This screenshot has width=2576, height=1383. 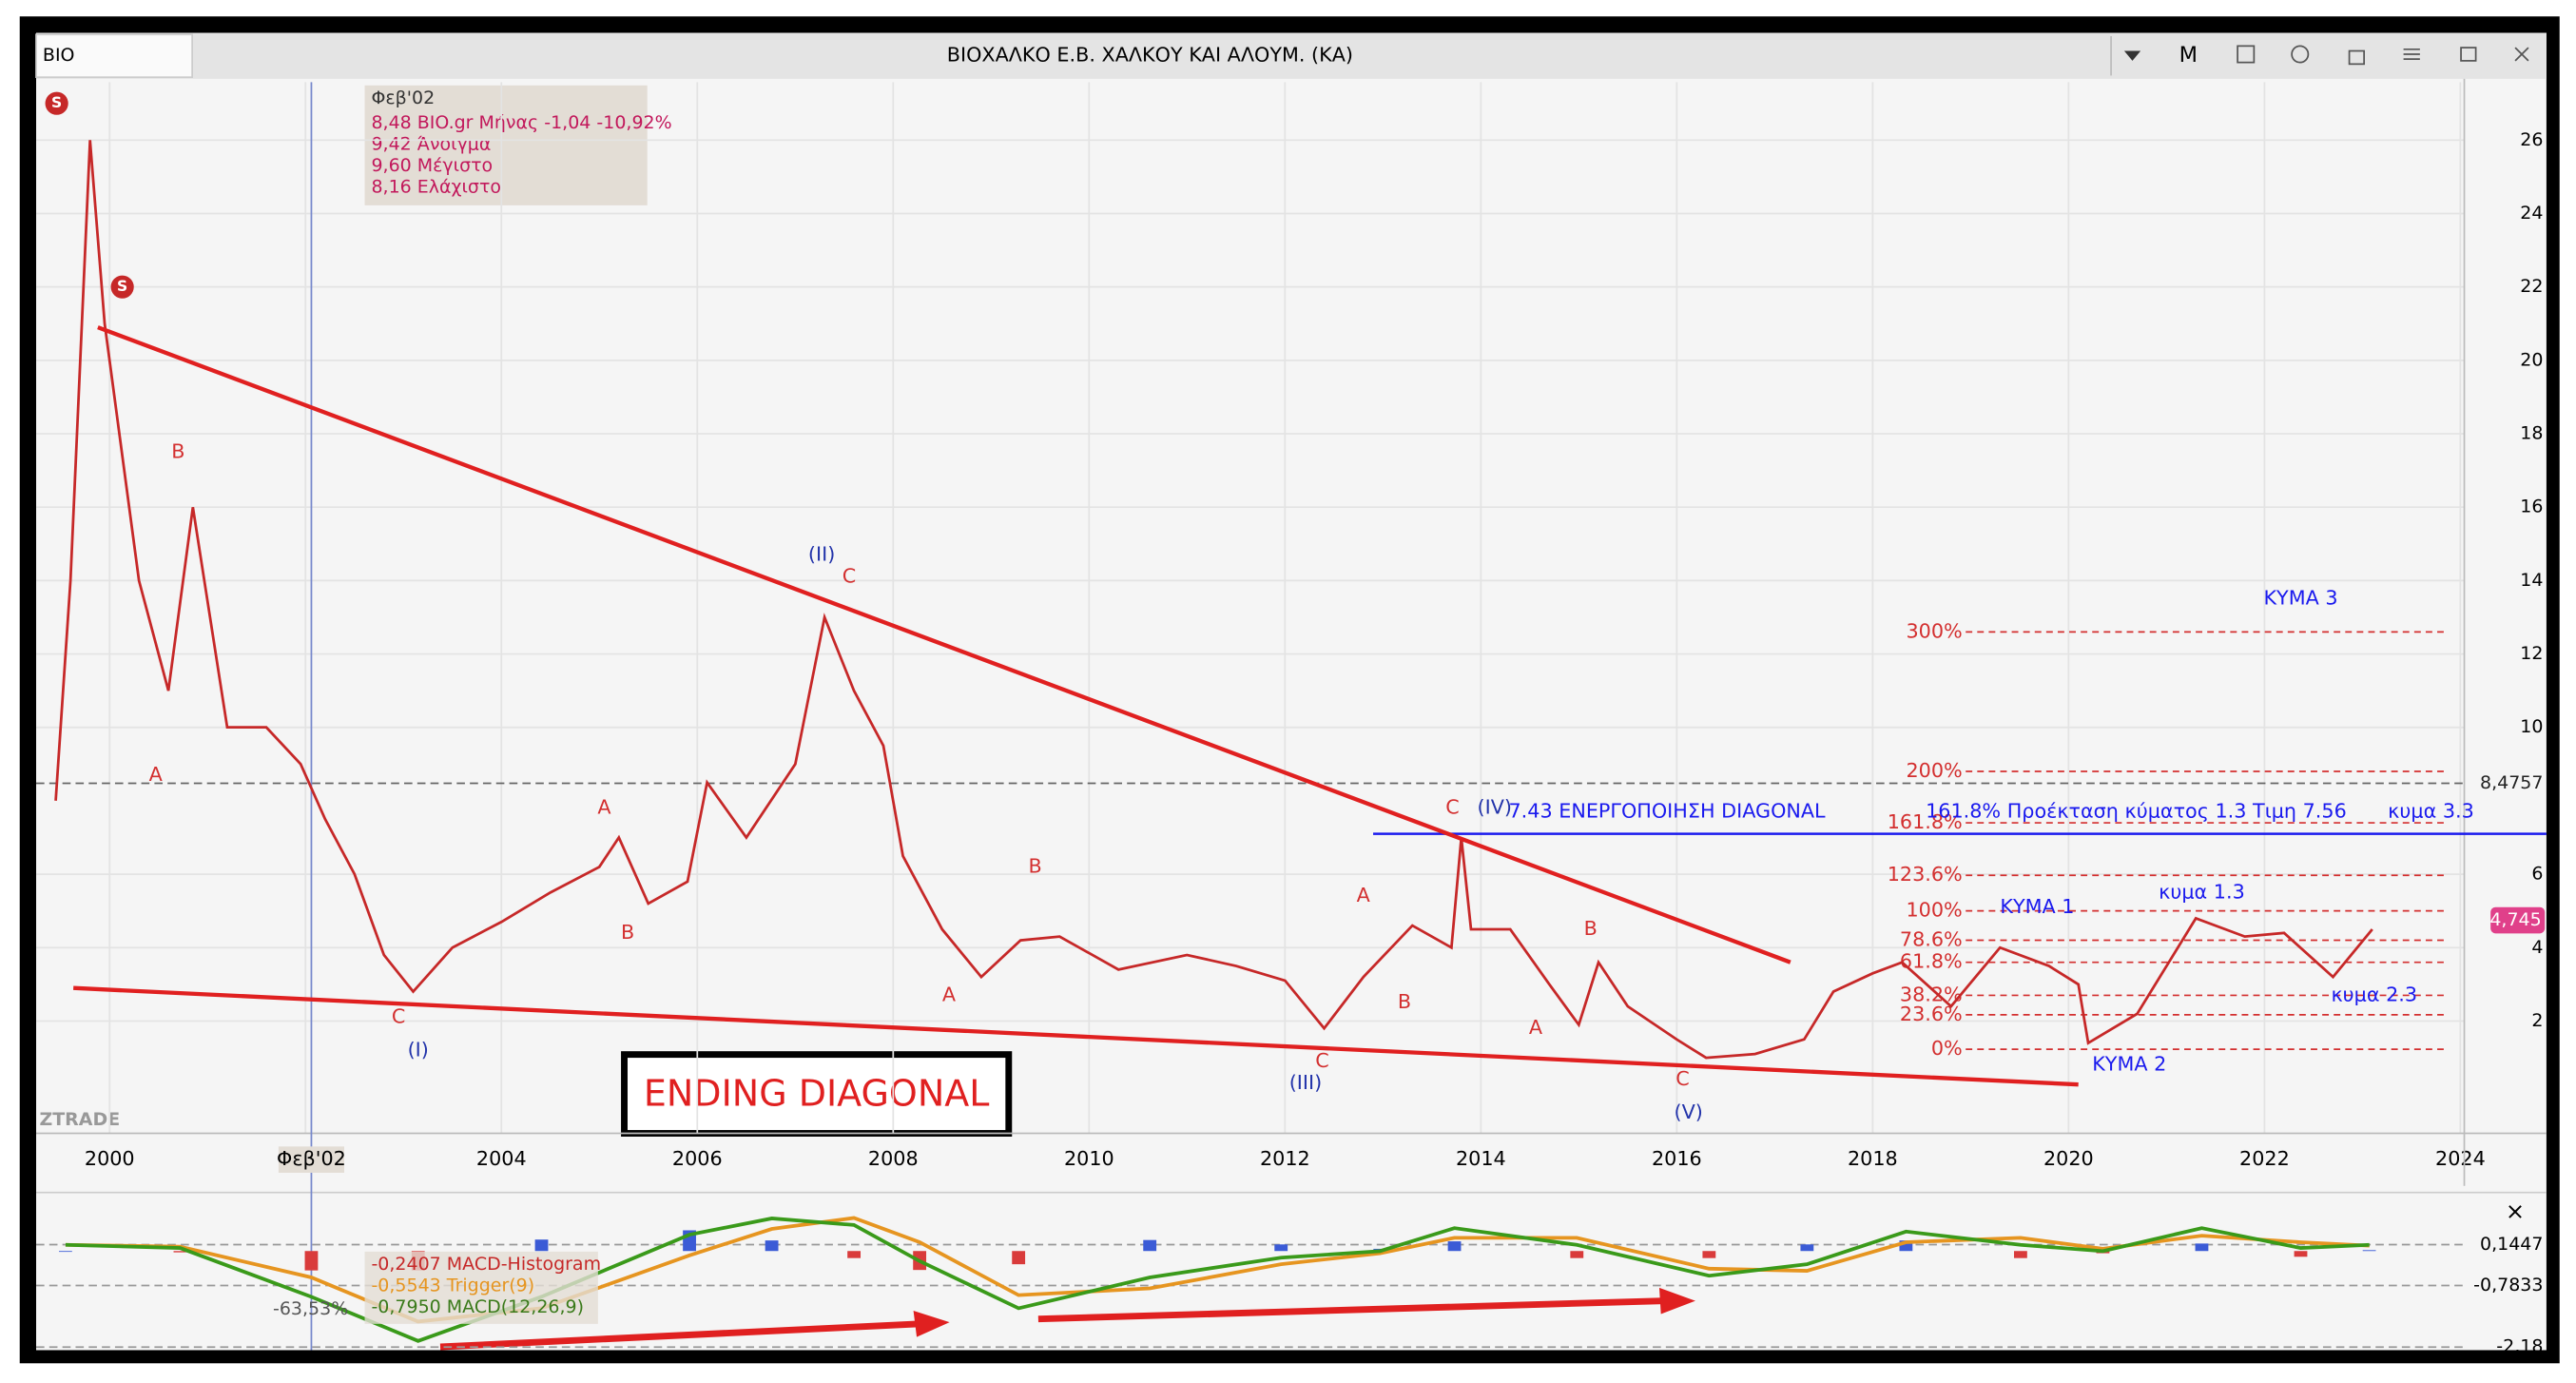 I want to click on fib-label: 100%, so click(x=1935, y=910).